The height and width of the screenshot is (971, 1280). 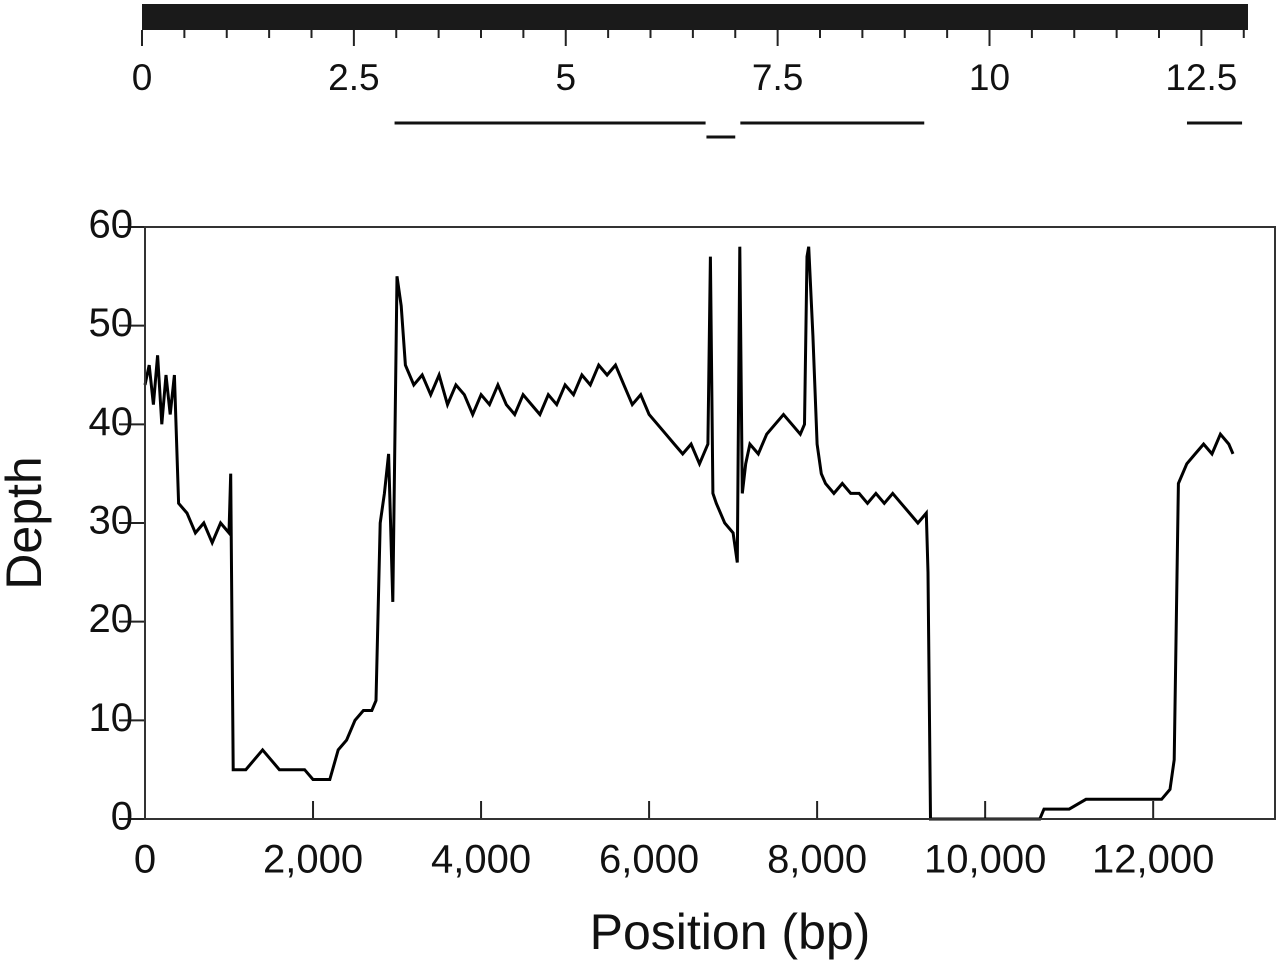 I want to click on y-tick-label: 40, so click(x=111, y=422).